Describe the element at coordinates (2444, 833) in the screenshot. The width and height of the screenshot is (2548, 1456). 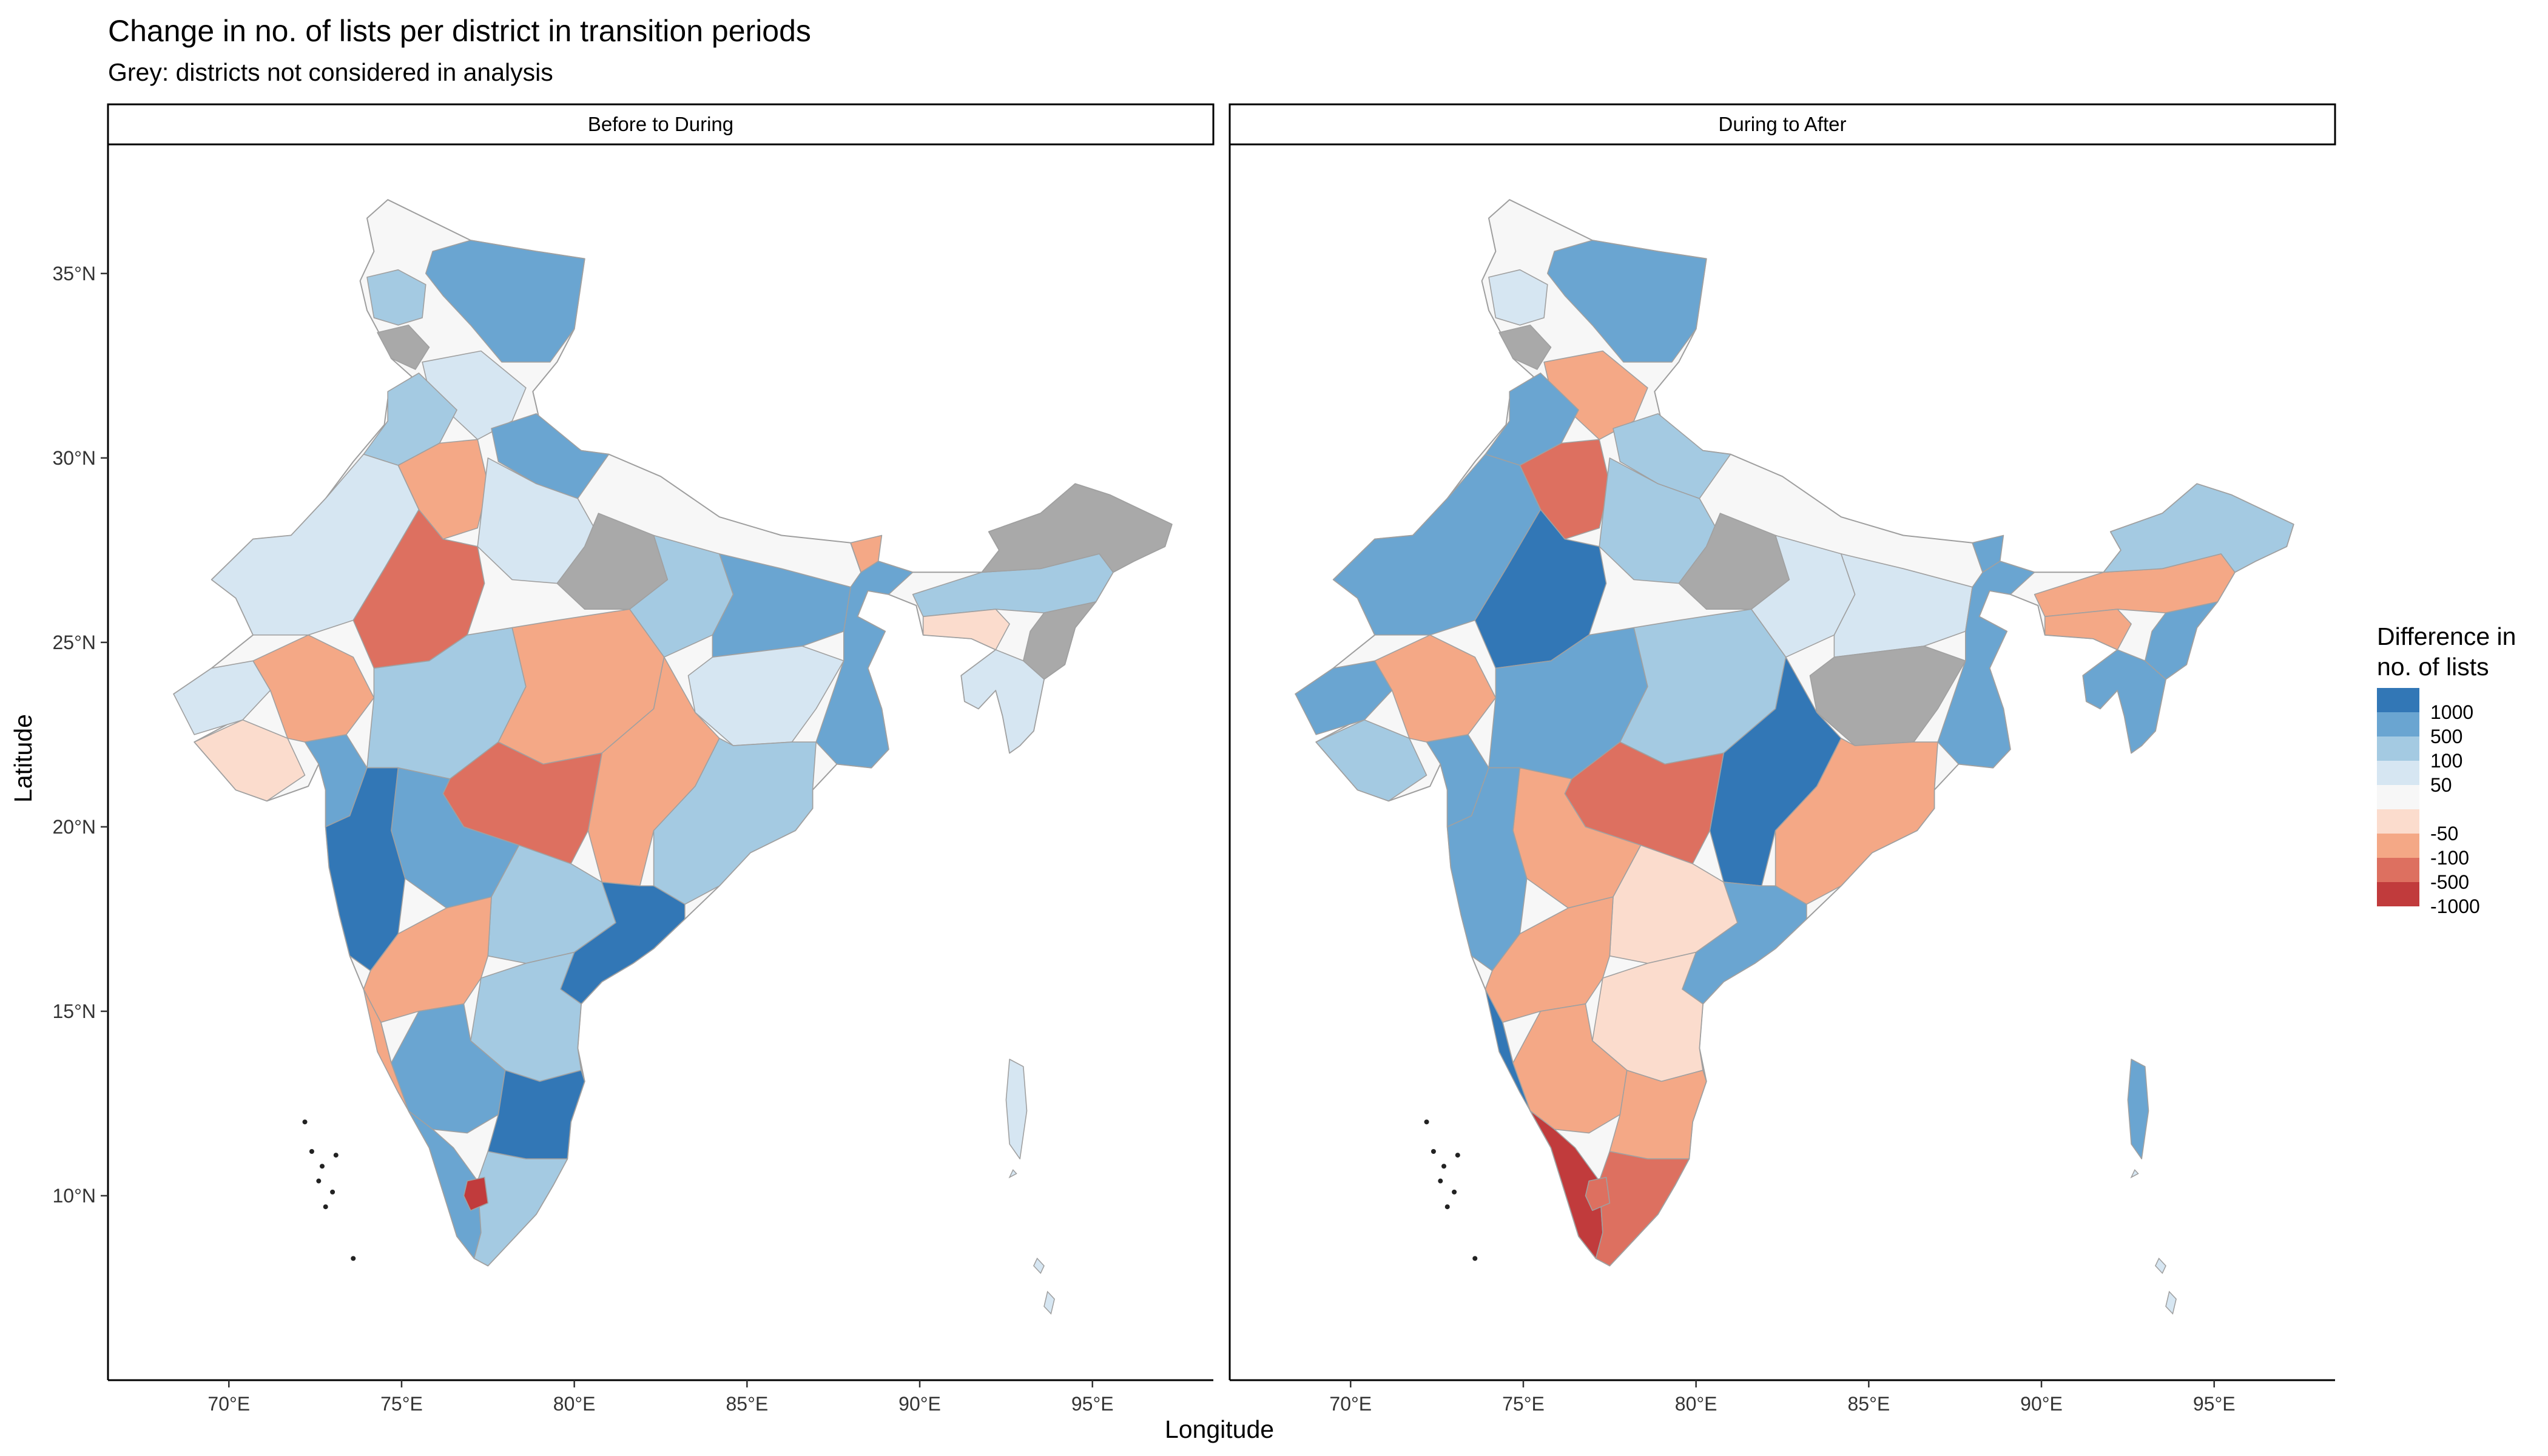
I see `legend-label: -50` at that location.